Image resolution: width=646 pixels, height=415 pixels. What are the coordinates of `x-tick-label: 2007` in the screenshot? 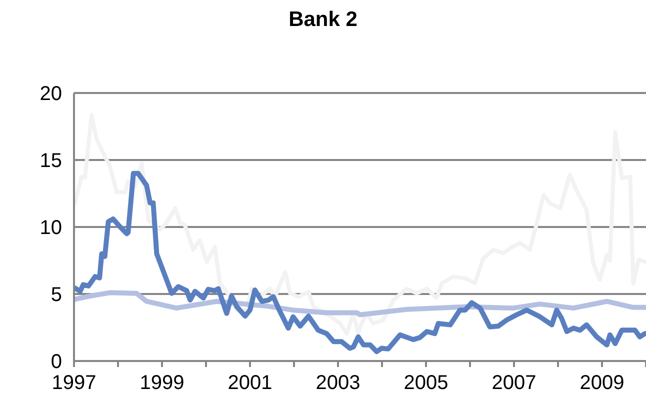 It's located at (514, 383).